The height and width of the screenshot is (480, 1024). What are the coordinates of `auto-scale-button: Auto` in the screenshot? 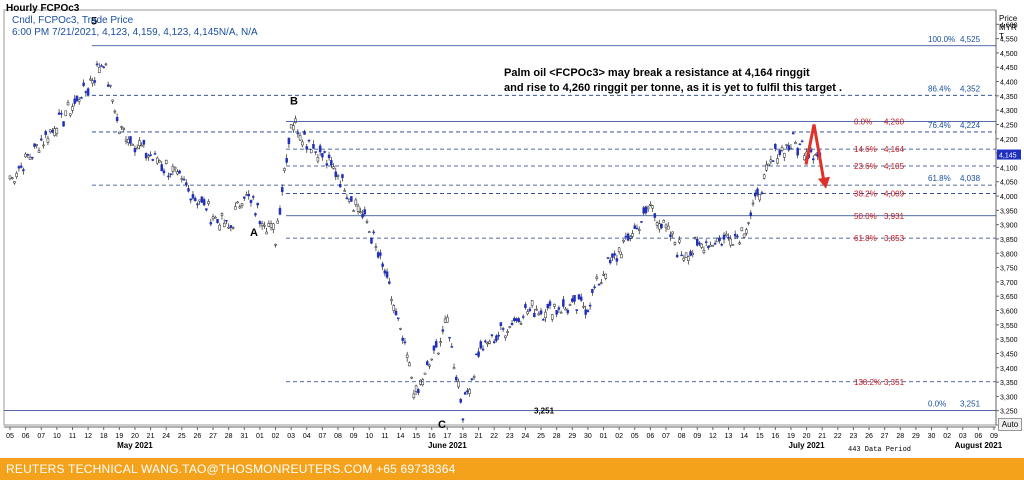 It's located at (1010, 424).